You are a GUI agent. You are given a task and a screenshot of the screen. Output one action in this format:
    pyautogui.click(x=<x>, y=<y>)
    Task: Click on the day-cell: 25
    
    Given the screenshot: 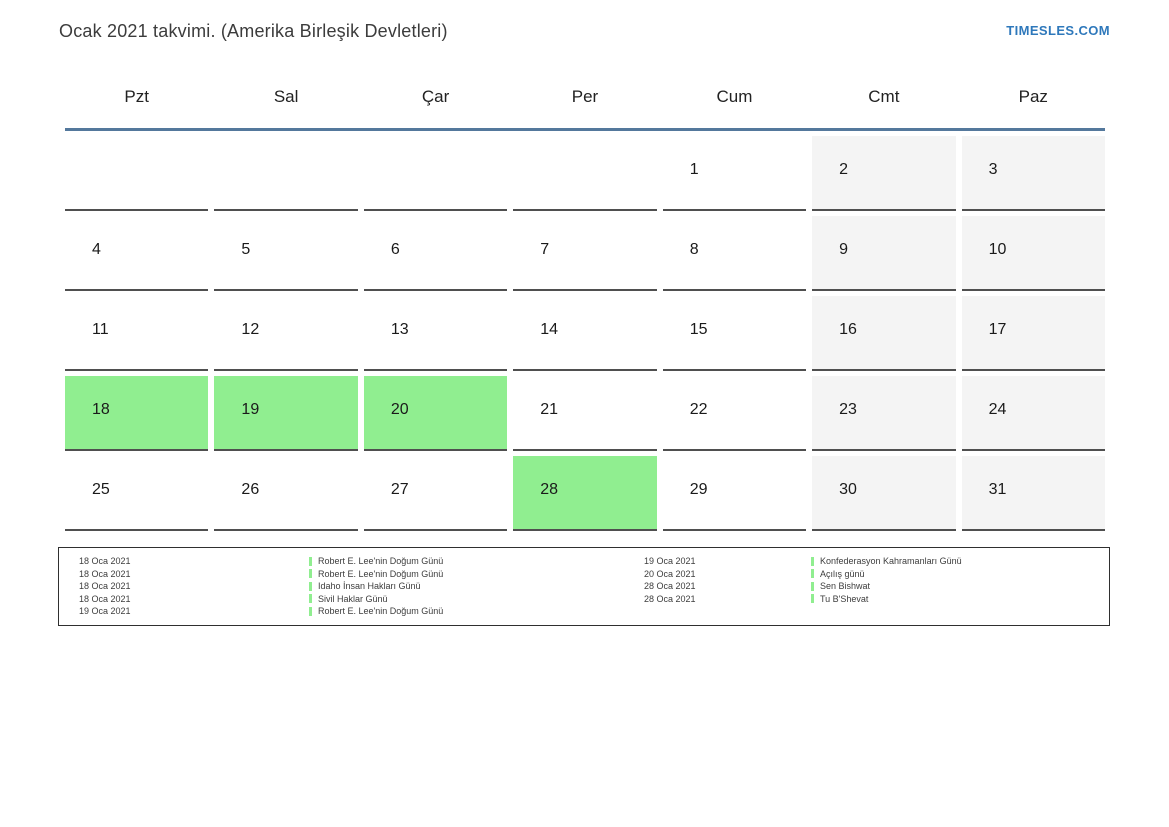 What is the action you would take?
    pyautogui.click(x=137, y=491)
    